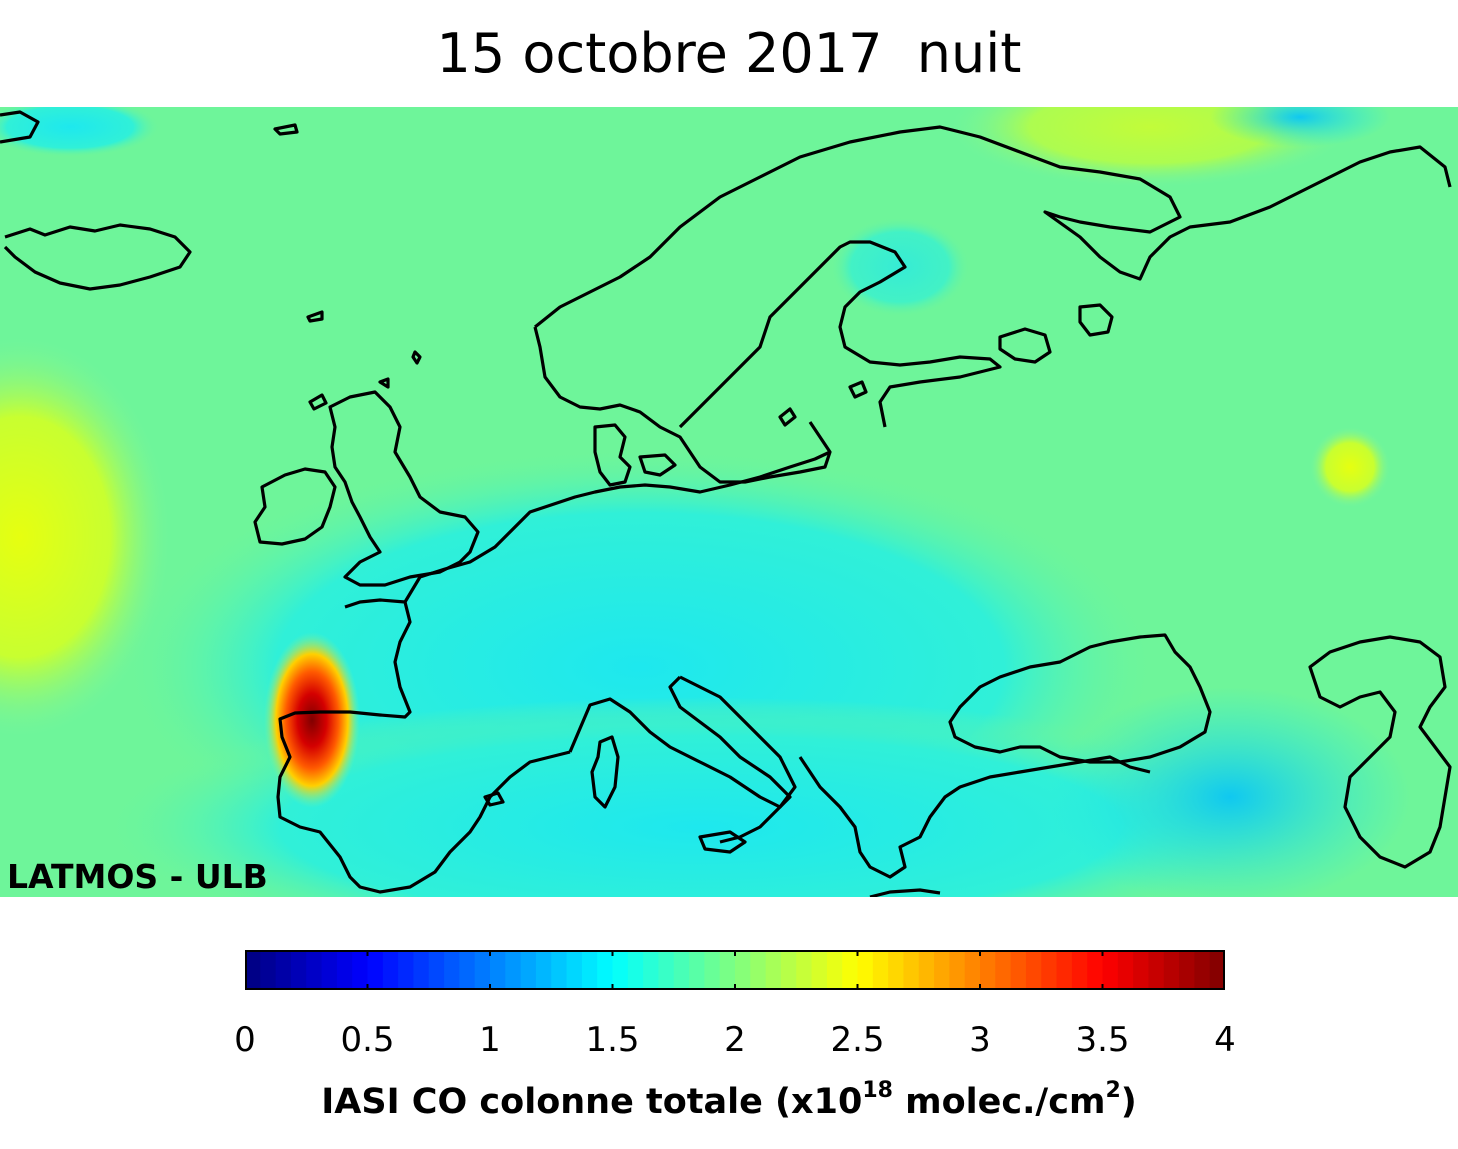 This screenshot has height=1149, width=1458. I want to click on coast-iceland, so click(97, 257).